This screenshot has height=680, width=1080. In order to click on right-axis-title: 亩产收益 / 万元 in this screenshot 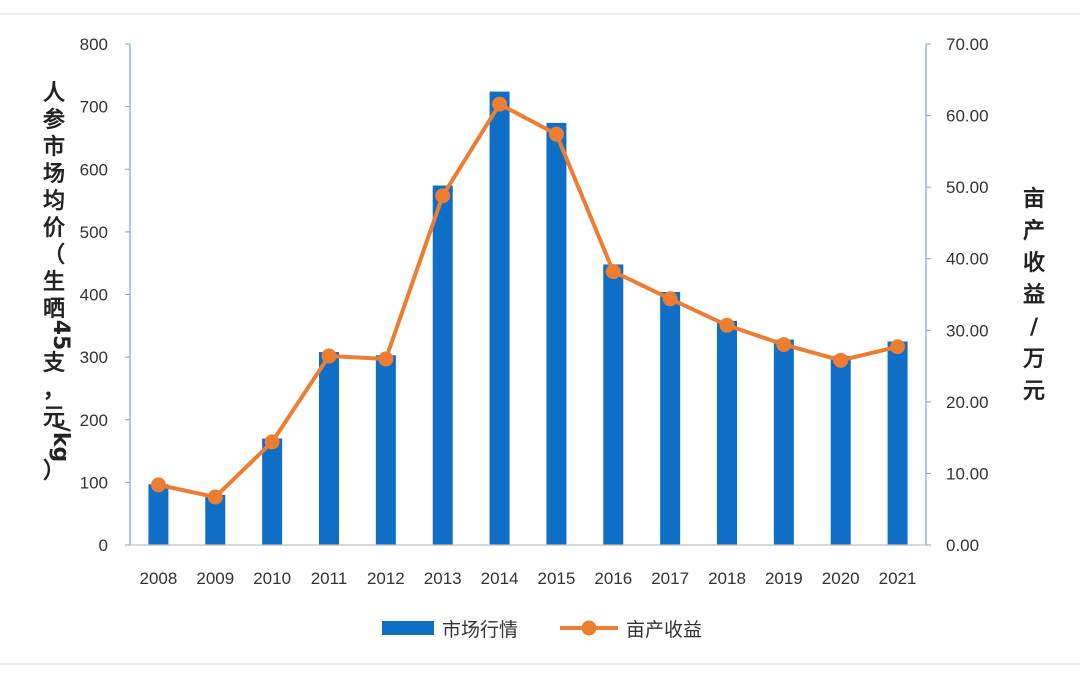, I will do `click(1033, 295)`.